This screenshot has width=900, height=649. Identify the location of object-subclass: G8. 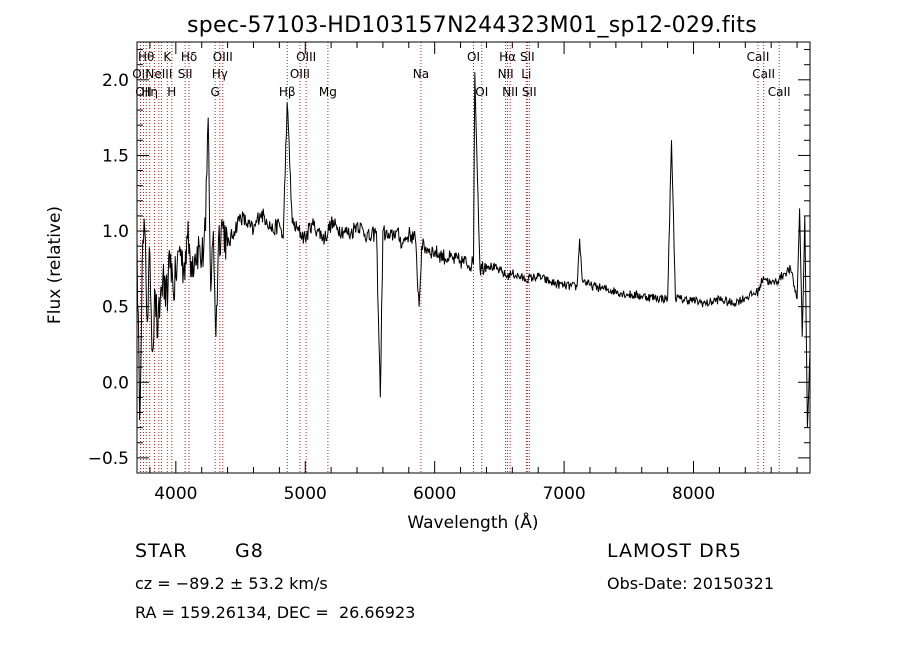
(249, 551).